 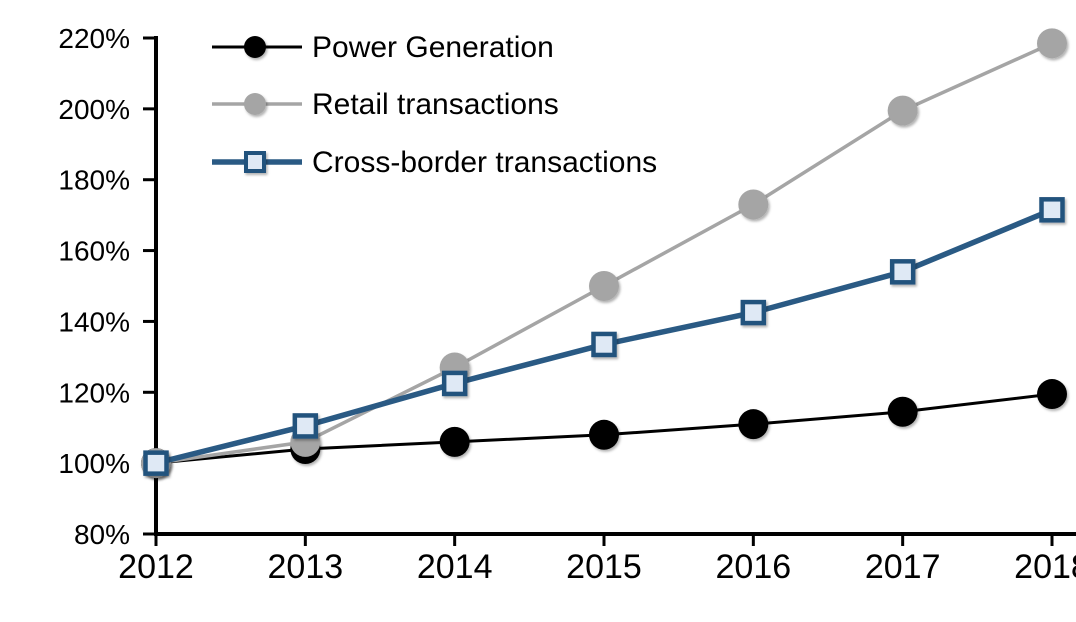 I want to click on x-axis-tick-label: 2014, so click(x=455, y=567).